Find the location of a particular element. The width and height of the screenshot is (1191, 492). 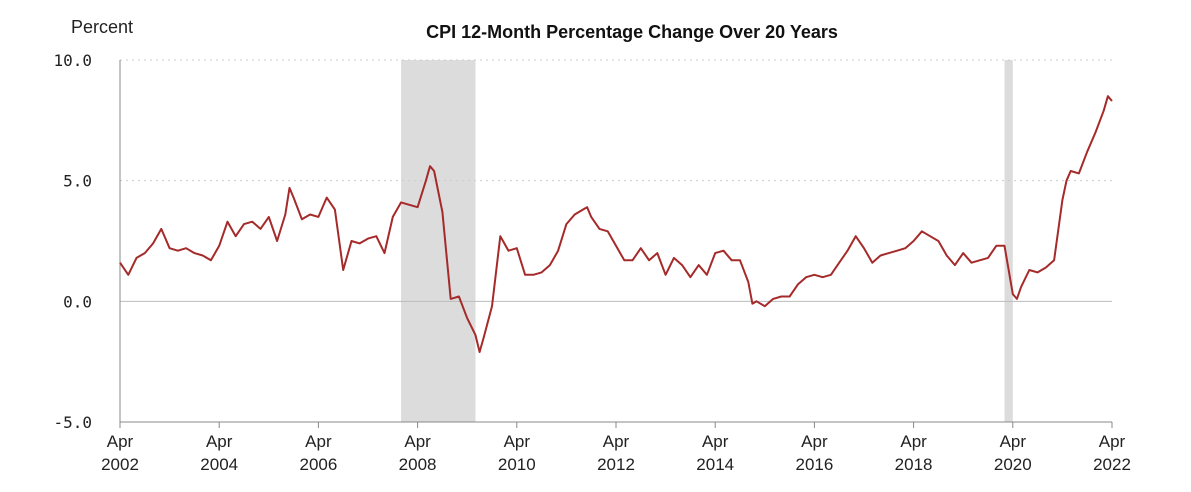

y-tick-label: -5.0 is located at coordinates (72, 422).